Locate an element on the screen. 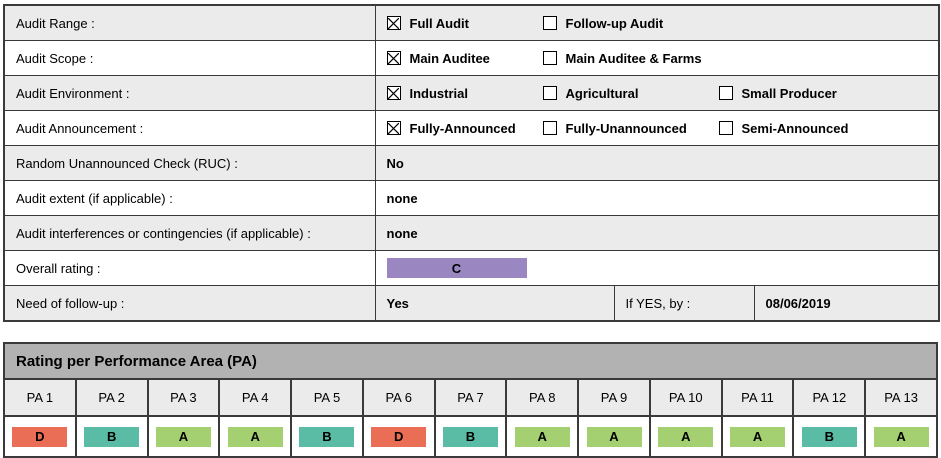 This screenshot has width=941, height=458. form-row: Audit Range : Full Audit Follow-up Audit is located at coordinates (471, 22).